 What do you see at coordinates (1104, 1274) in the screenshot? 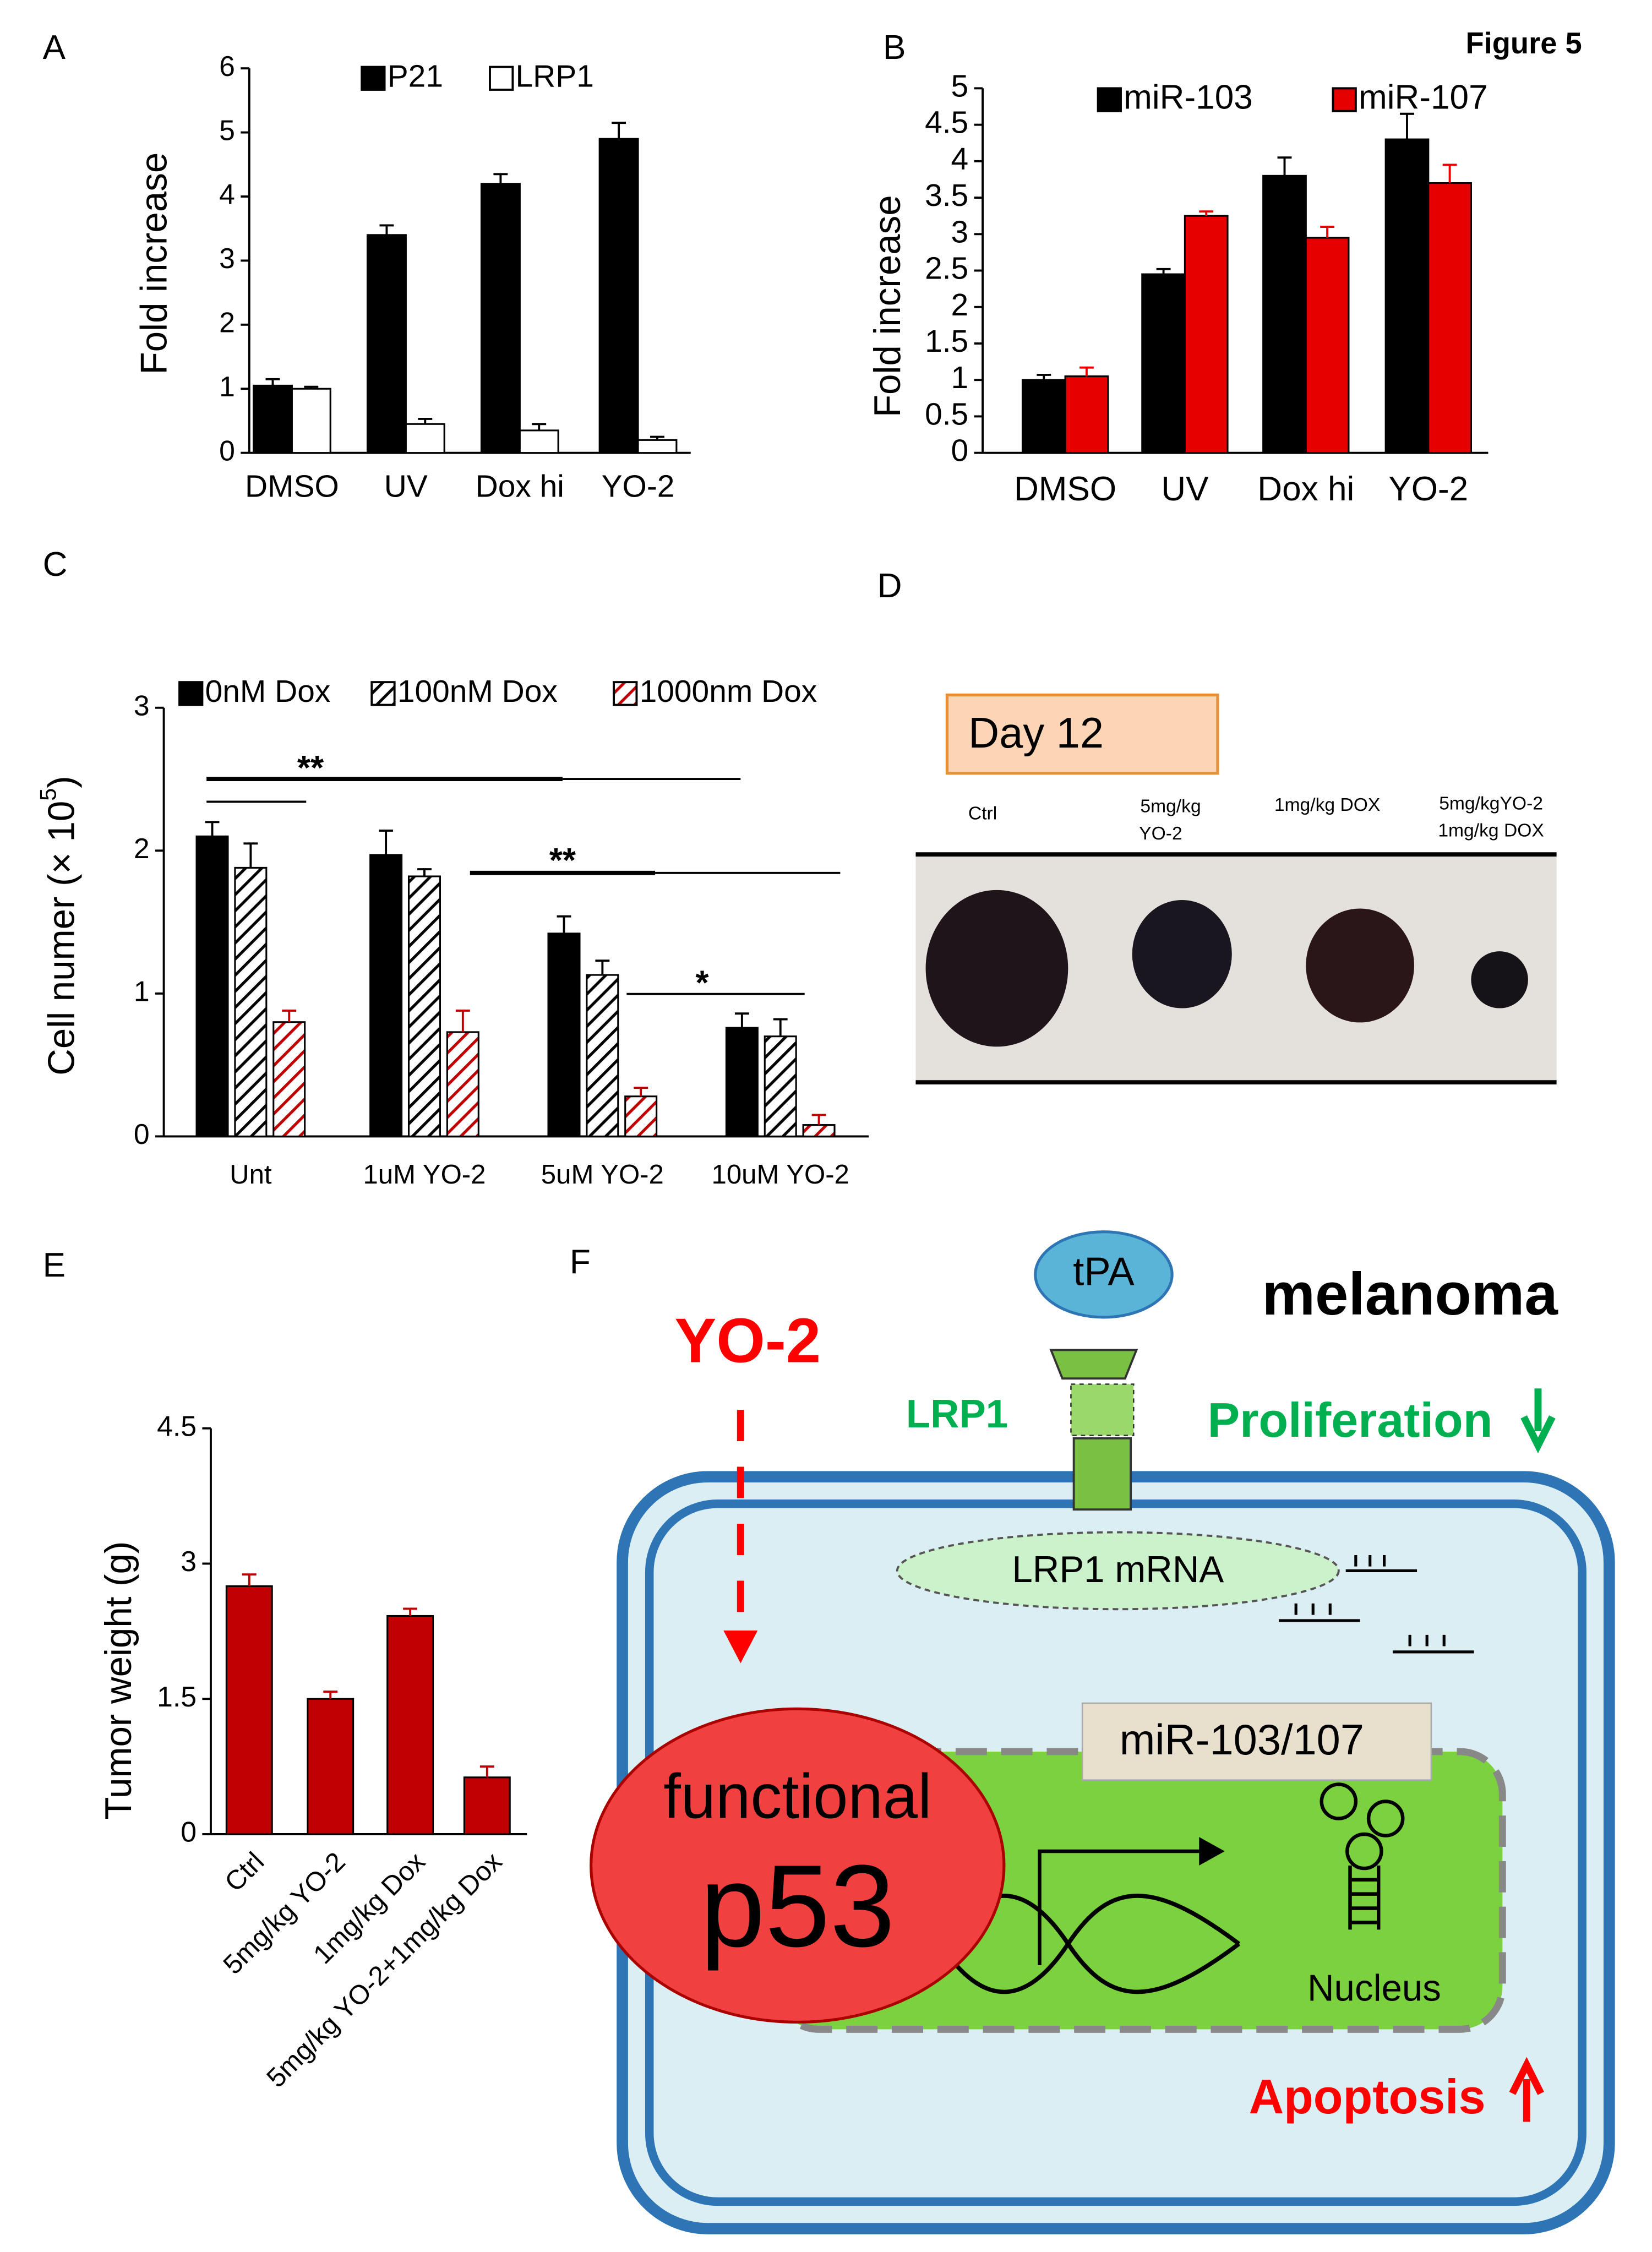
I see `ligand` at bounding box center [1104, 1274].